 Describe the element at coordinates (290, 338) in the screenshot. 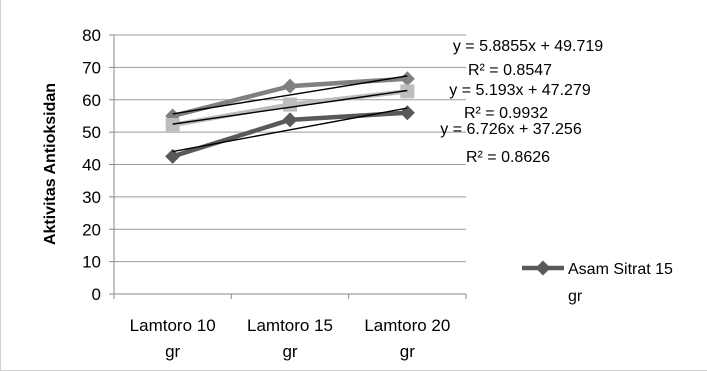

I see `x-tick-labels: Lamtoro 10 gr Lamtoro 15 gr Lamtoro 20 gr` at that location.